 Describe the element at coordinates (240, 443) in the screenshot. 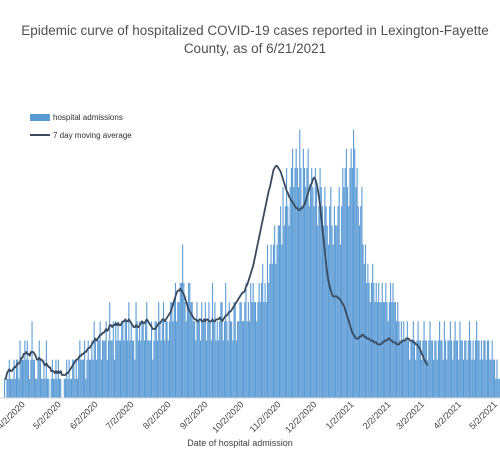

I see `x-axis-title: Date of hospital admission` at that location.